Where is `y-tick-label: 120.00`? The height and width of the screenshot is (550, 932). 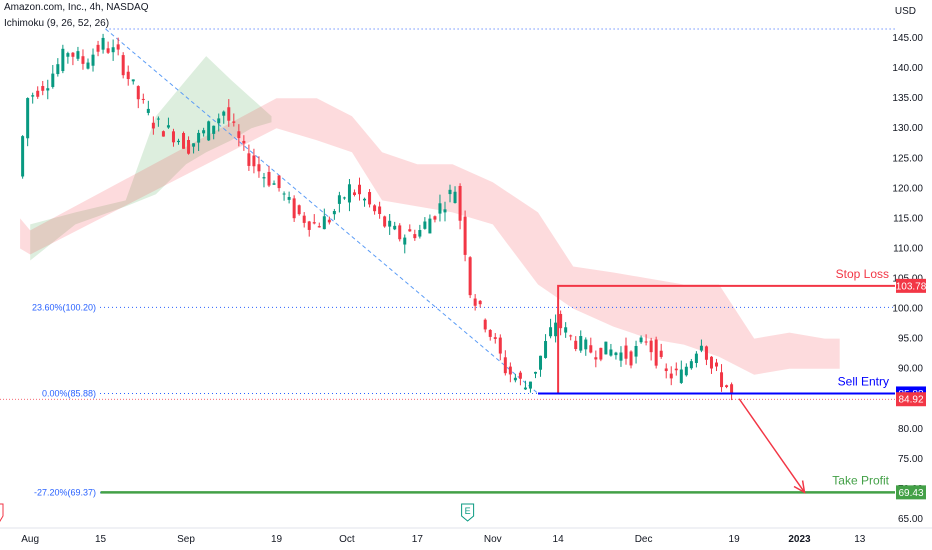 y-tick-label: 120.00 is located at coordinates (907, 188).